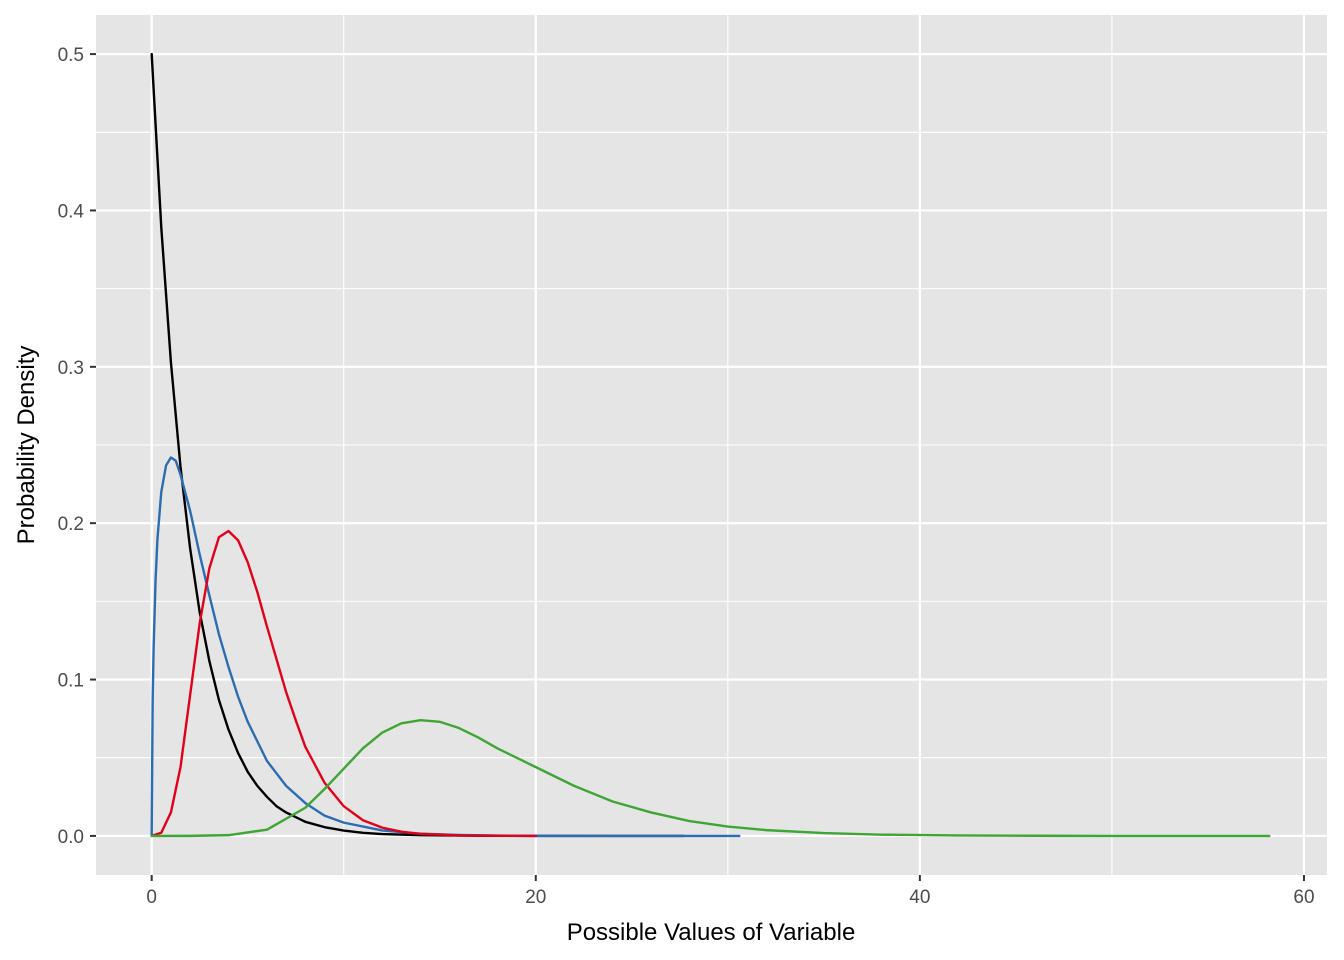 The height and width of the screenshot is (960, 1344). I want to click on y-tick-label: 0.0, so click(71, 837).